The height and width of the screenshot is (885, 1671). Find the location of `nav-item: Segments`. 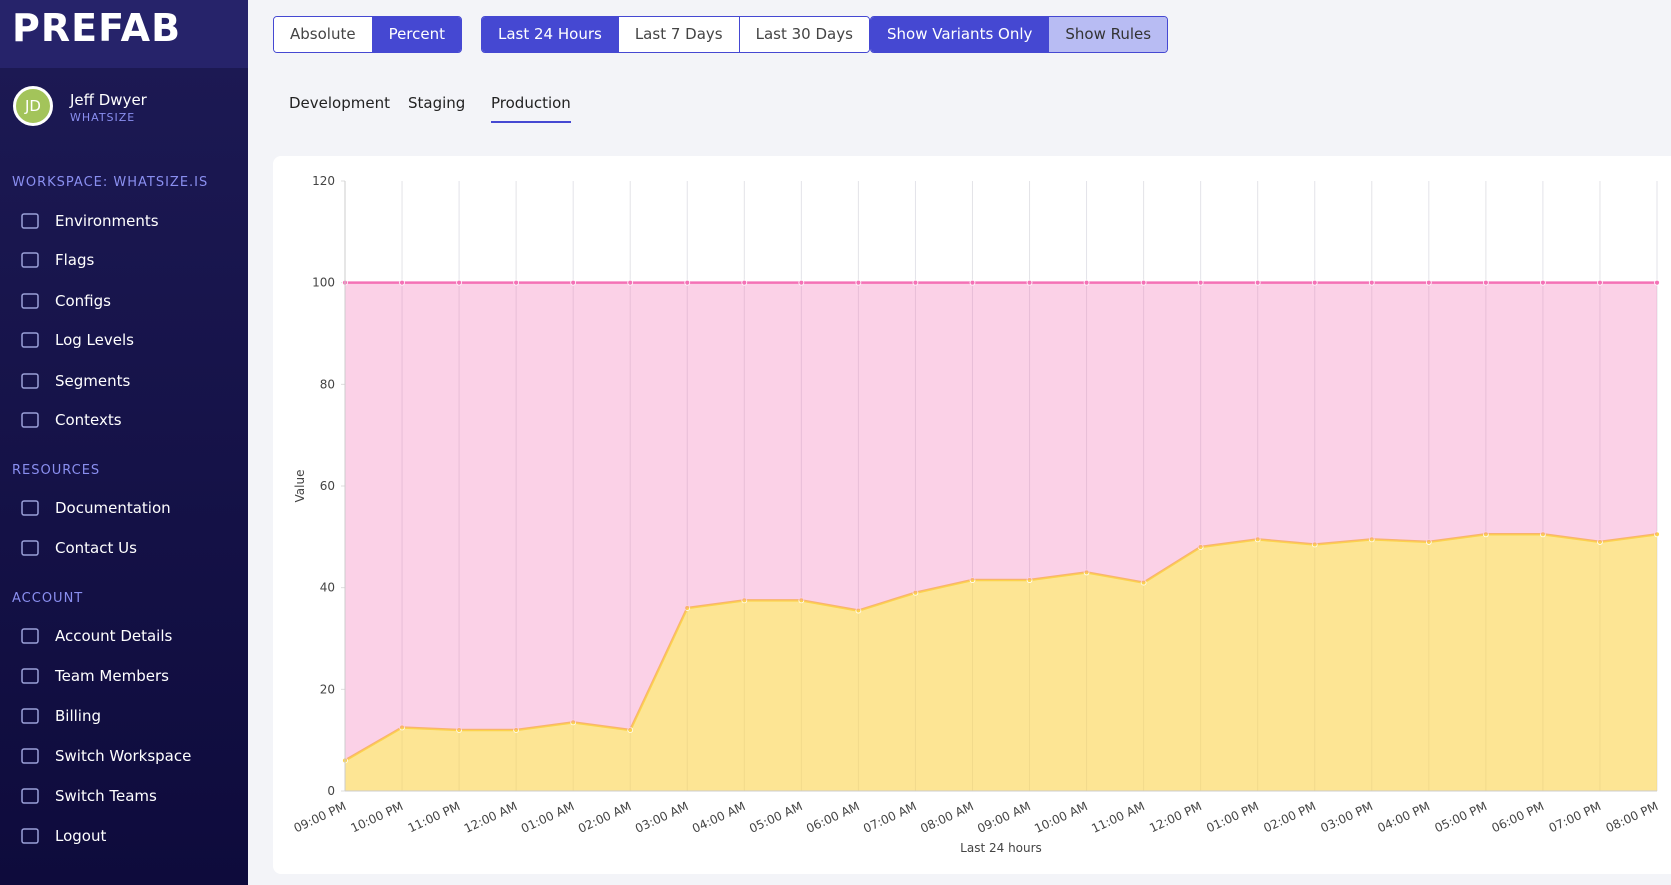

nav-item: Segments is located at coordinates (75, 381).